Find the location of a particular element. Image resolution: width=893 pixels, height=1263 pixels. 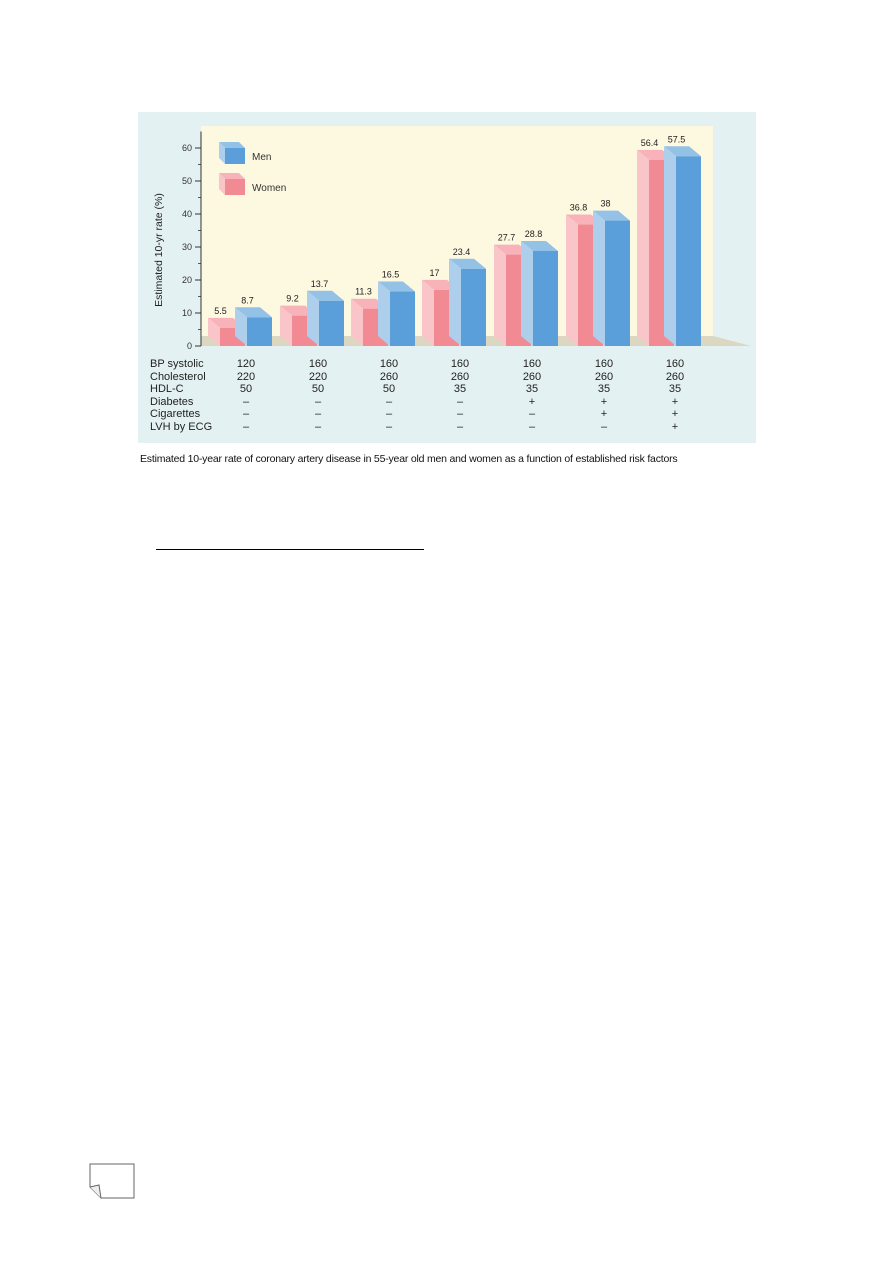

women-data-label: 36.8 is located at coordinates (579, 208).